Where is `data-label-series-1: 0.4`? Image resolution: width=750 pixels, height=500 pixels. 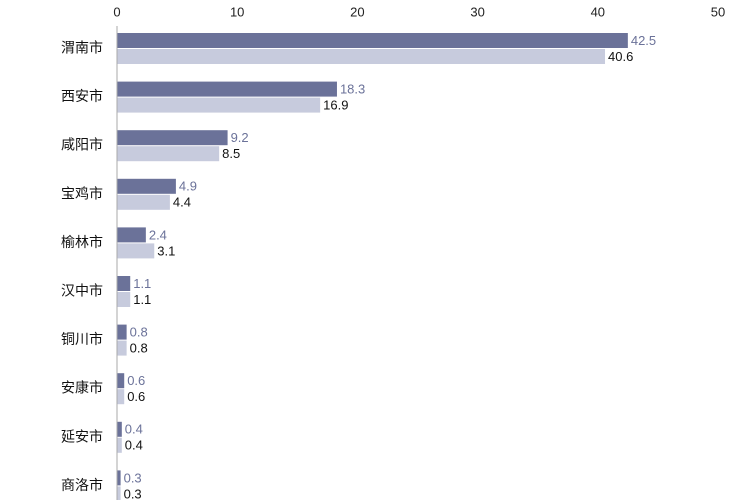
data-label-series-1: 0.4 is located at coordinates (134, 429).